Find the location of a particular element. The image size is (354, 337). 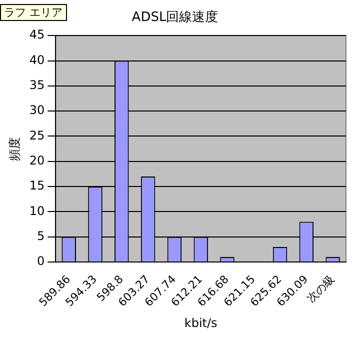

y-tick-label: 40 is located at coordinates (37, 59).